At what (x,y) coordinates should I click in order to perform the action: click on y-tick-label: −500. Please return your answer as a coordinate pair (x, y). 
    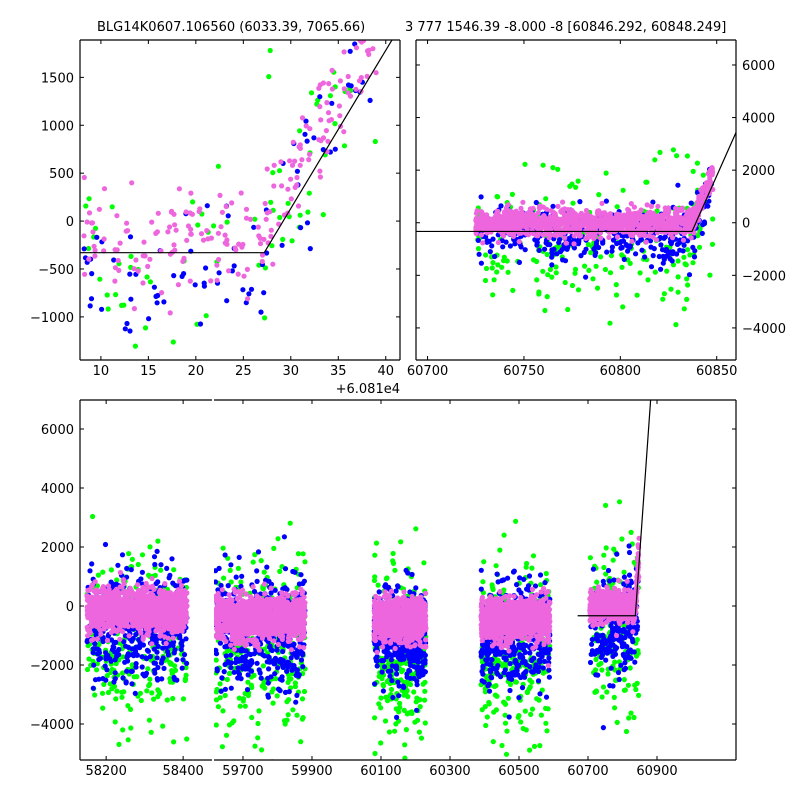
    Looking at the image, I should click on (56, 270).